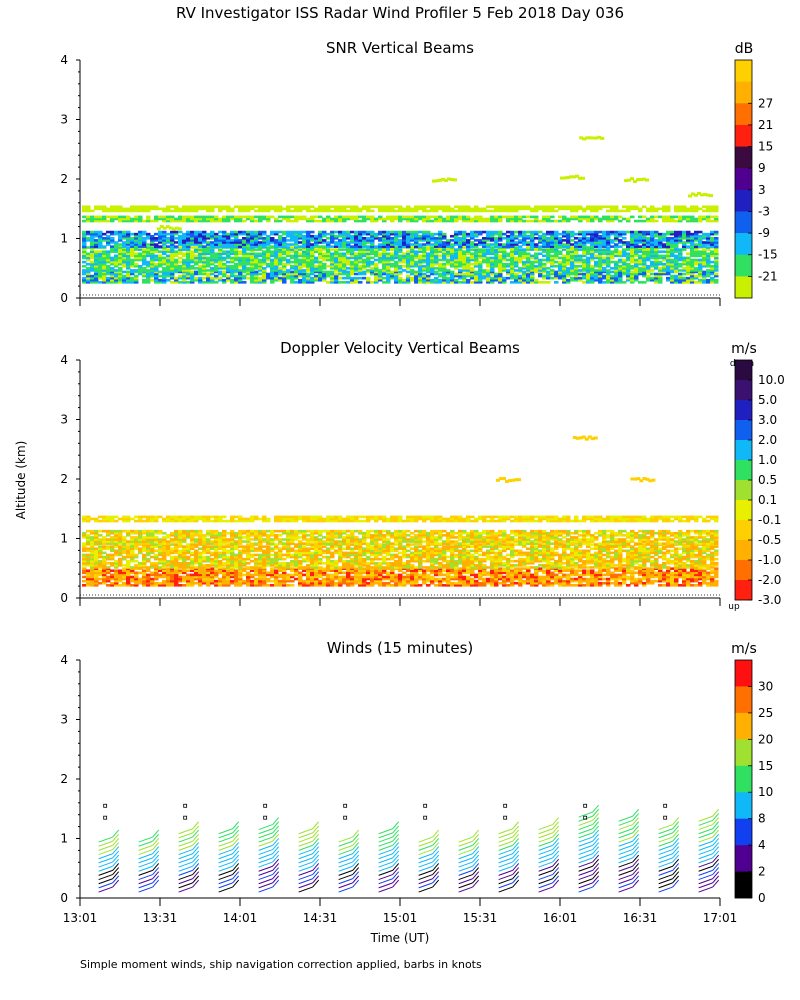 This screenshot has height=1000, width=800. Describe the element at coordinates (400, 48) in the screenshot. I see `snr-panel-title: SNR Vertical Beams` at that location.